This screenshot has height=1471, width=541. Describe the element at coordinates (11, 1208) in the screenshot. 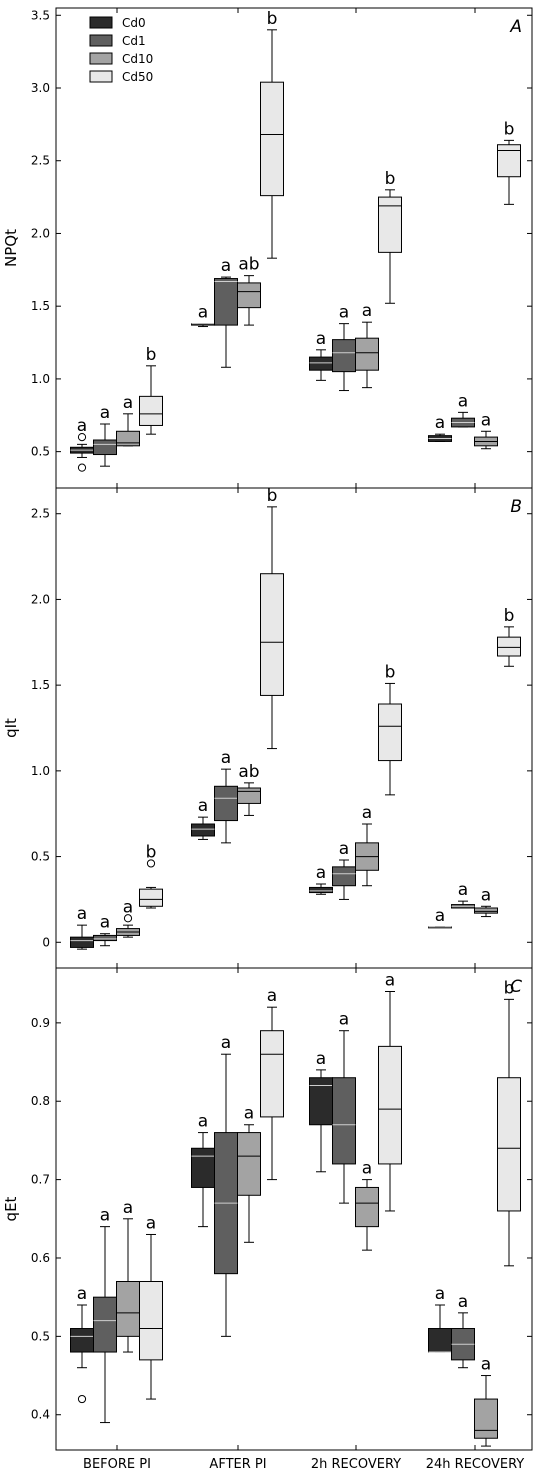

I see `y-axis-label: qEt` at that location.